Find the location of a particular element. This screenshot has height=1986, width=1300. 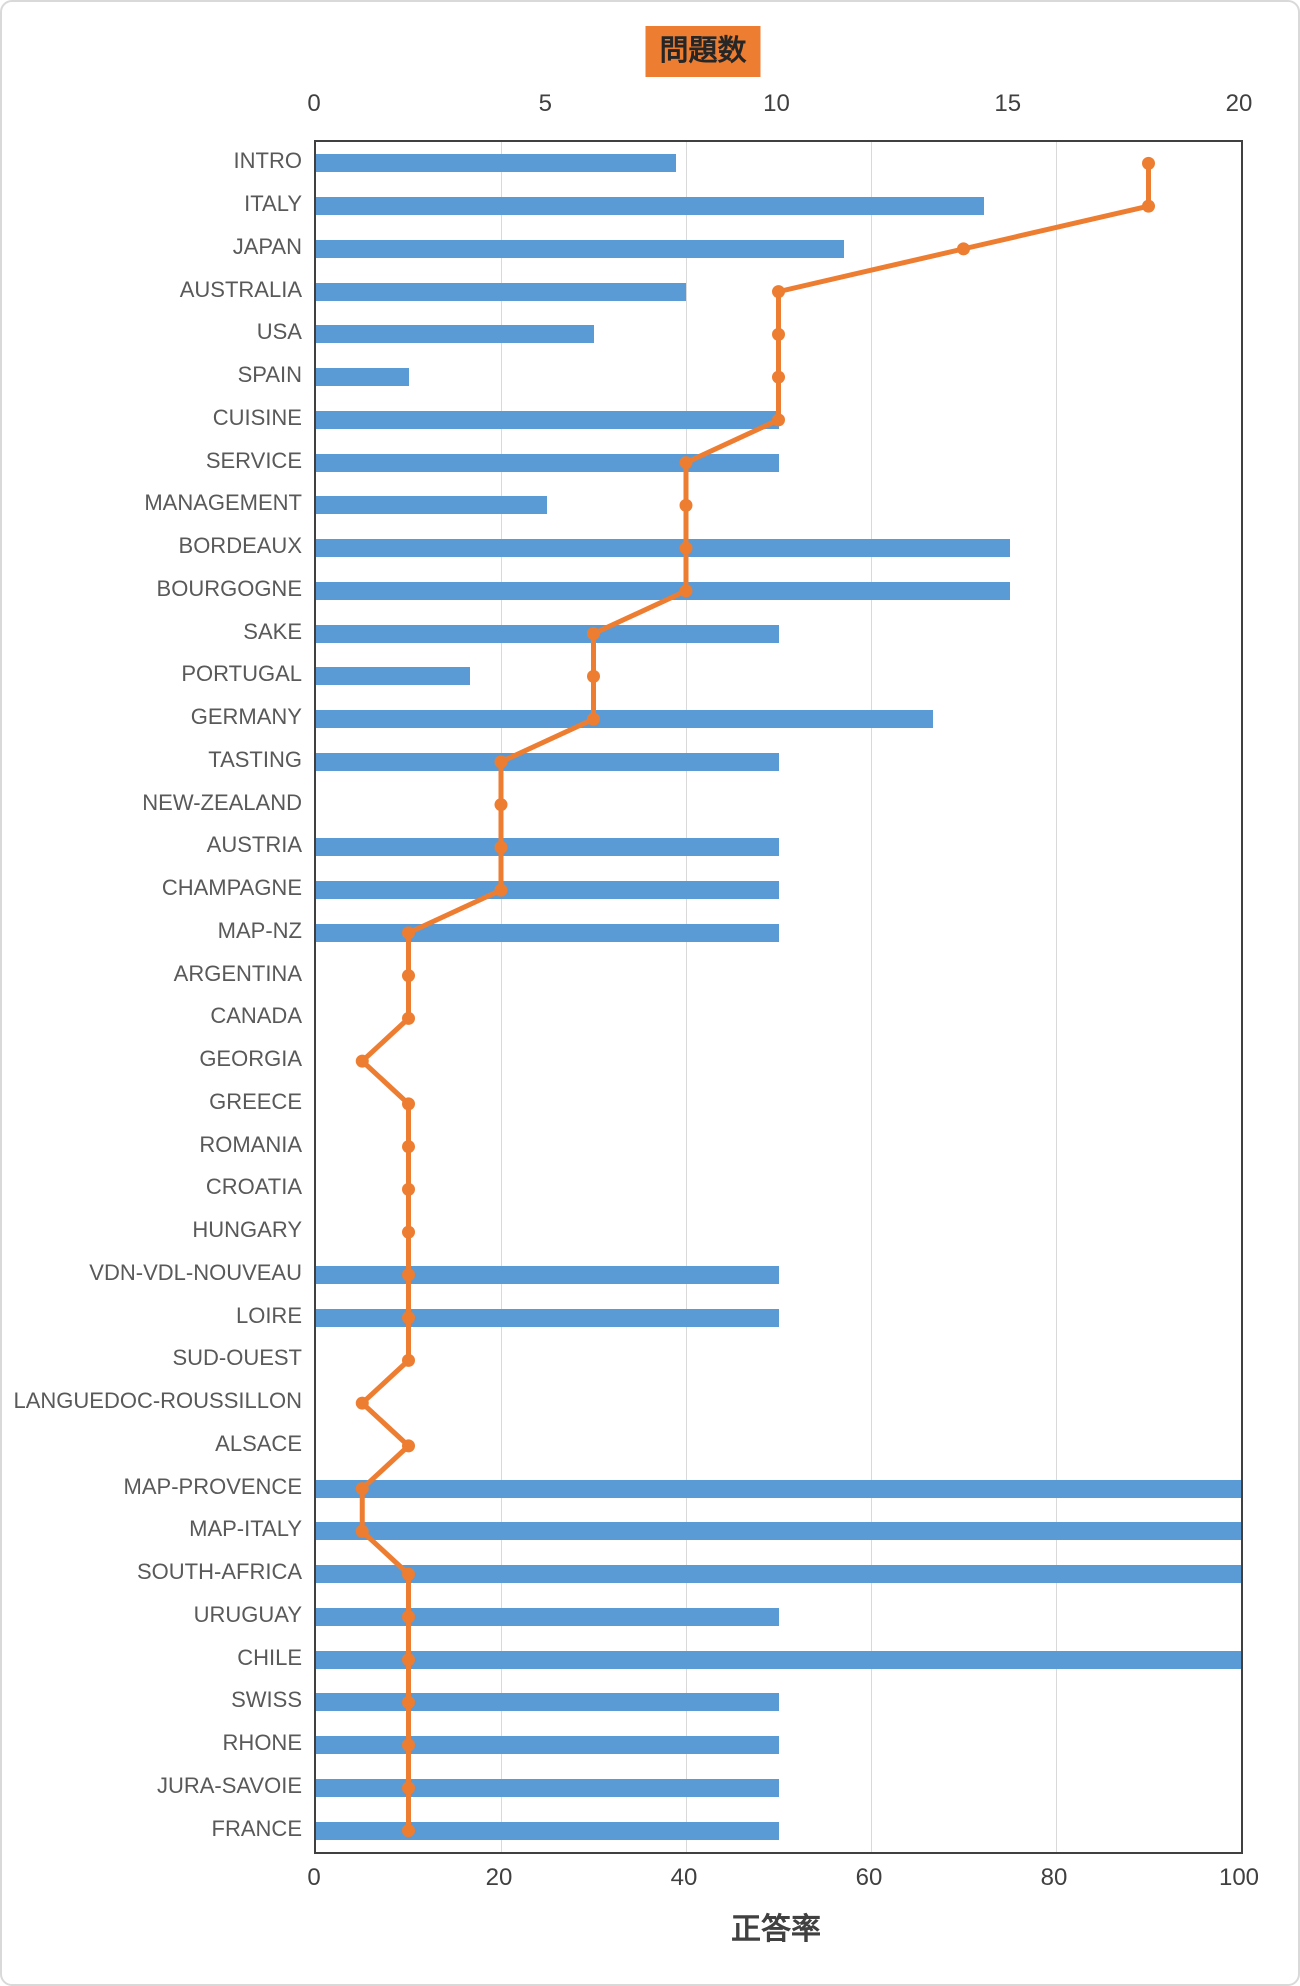

category-label: RHONE is located at coordinates (262, 1743).